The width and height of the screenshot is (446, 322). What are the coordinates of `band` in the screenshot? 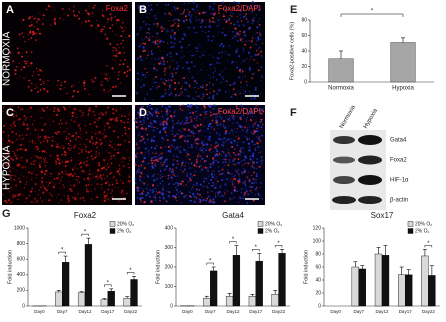 It's located at (370, 140).